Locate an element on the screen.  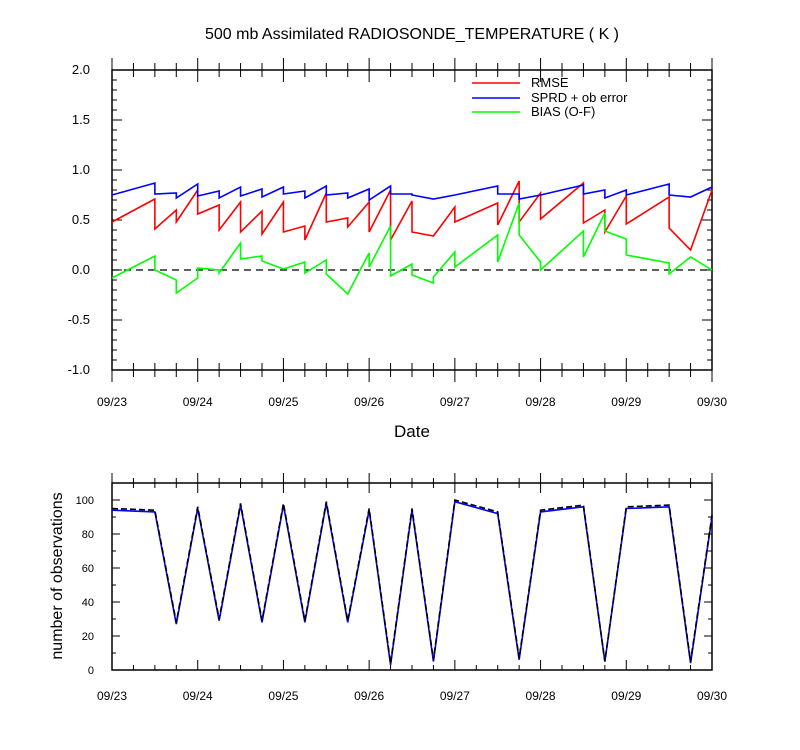
bottom-xtick-label: 09/25 is located at coordinates (283, 696).